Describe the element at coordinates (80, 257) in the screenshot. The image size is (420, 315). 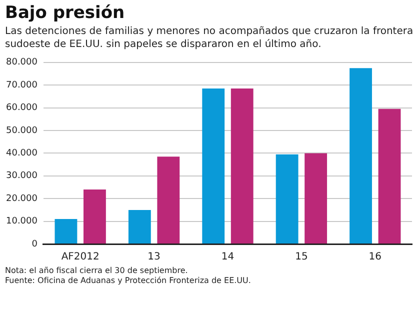
I see `x-tick-label: AF2012` at that location.